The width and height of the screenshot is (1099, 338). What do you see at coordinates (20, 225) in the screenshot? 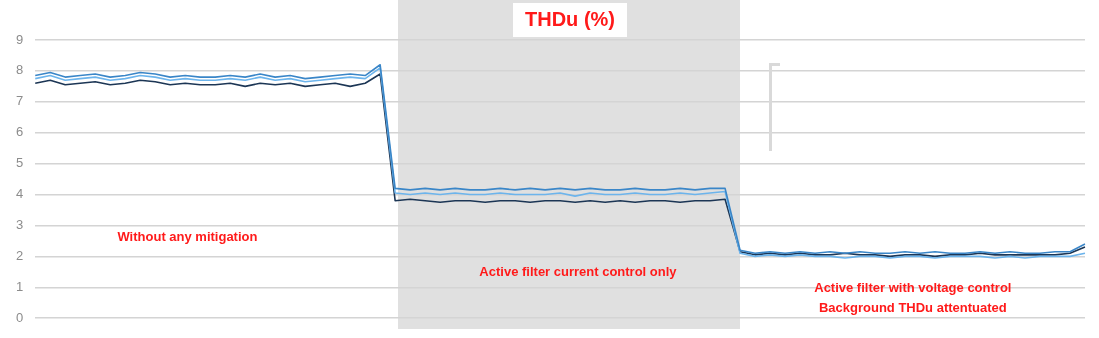
I see `y-tick-label: 3` at bounding box center [20, 225].